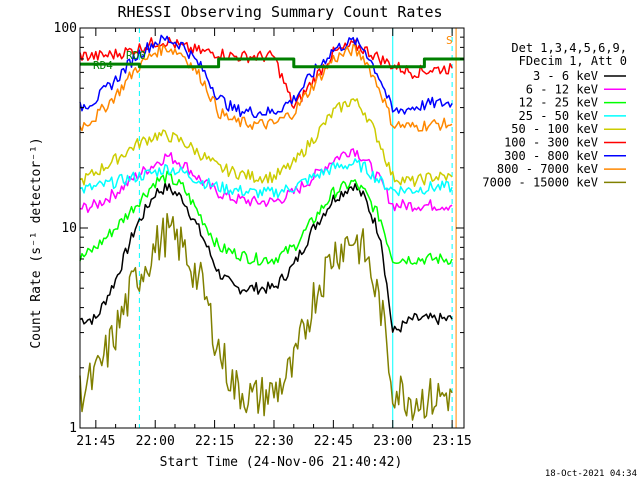 The height and width of the screenshot is (480, 640). Describe the element at coordinates (551, 156) in the screenshot. I see `legend-label-7: 300 - 800 keV` at that location.